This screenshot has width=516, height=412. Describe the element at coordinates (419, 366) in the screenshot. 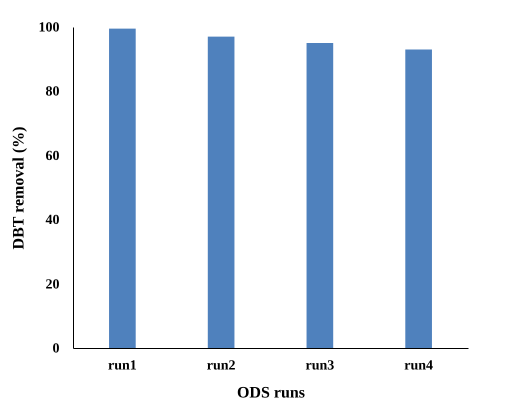

I see `x-tick-label: run4` at that location.